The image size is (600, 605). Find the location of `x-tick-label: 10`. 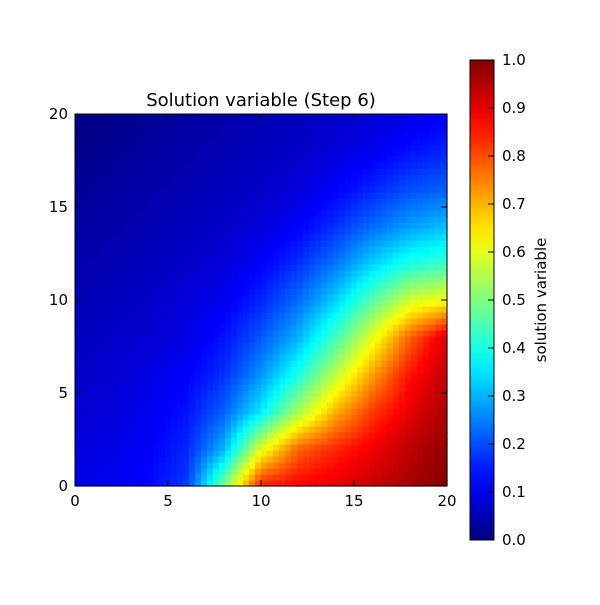

x-tick-label: 10 is located at coordinates (260, 501).